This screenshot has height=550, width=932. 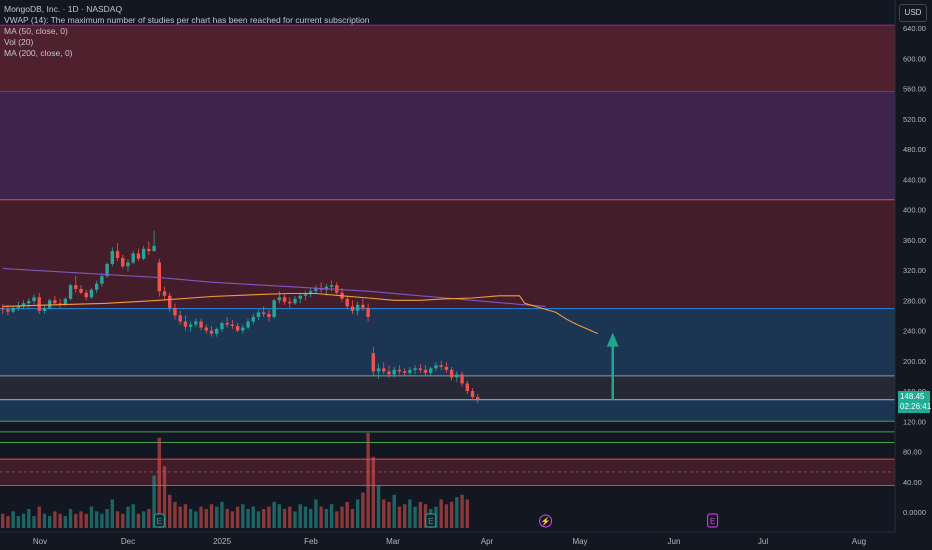 What do you see at coordinates (914, 89) in the screenshot?
I see `y-tick-label: 560.00` at bounding box center [914, 89].